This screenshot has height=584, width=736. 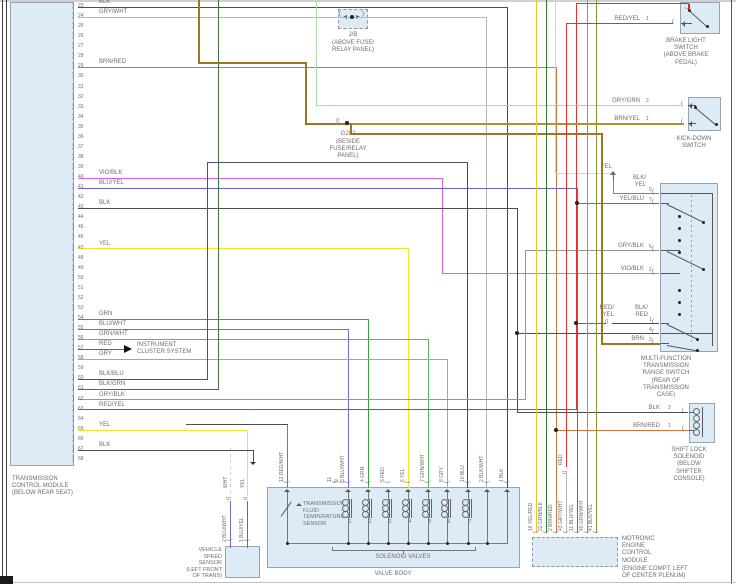 What do you see at coordinates (81, 127) in the screenshot?
I see `tcm-pin-number: 35` at bounding box center [81, 127].